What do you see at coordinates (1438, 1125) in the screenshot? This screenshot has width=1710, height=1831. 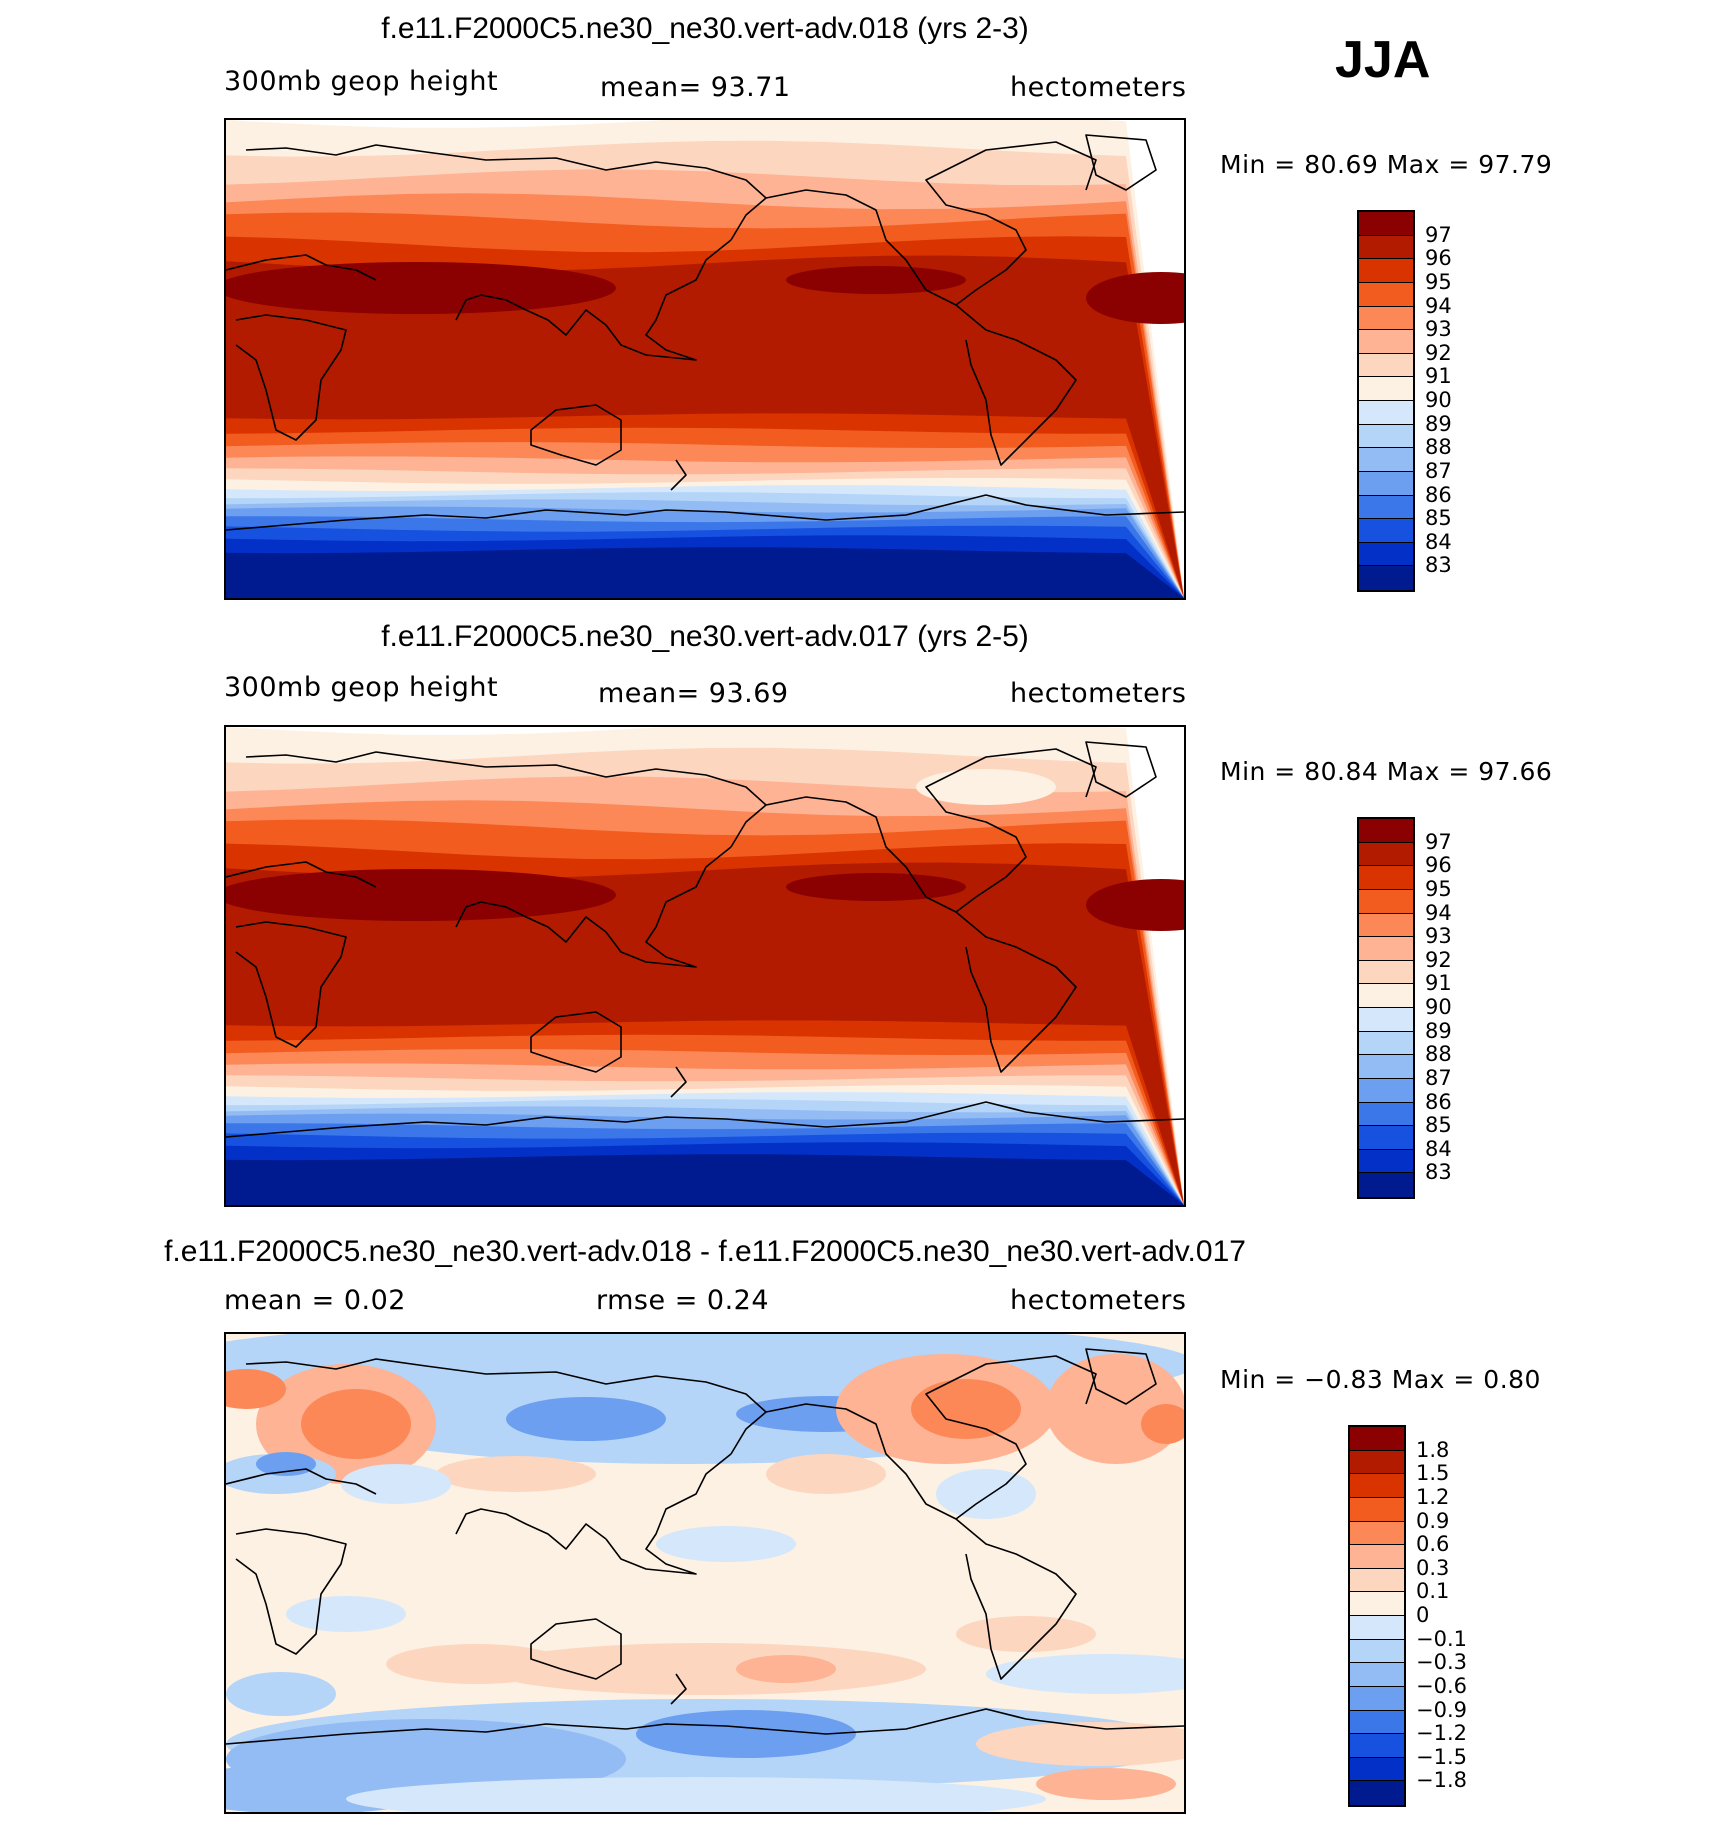 I see `colorbar-tick-label: 85` at bounding box center [1438, 1125].